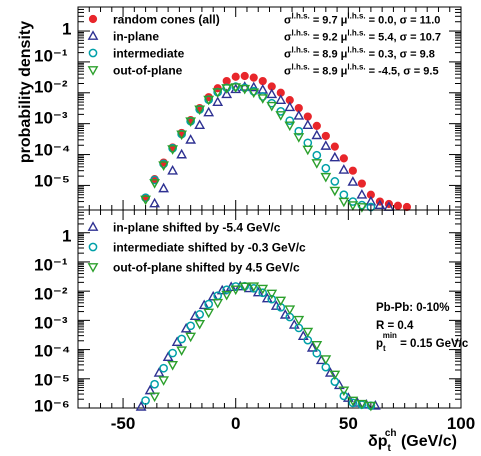  Describe the element at coordinates (52, 379) in the screenshot. I see `y-tick-label: 10⁻⁵` at that location.